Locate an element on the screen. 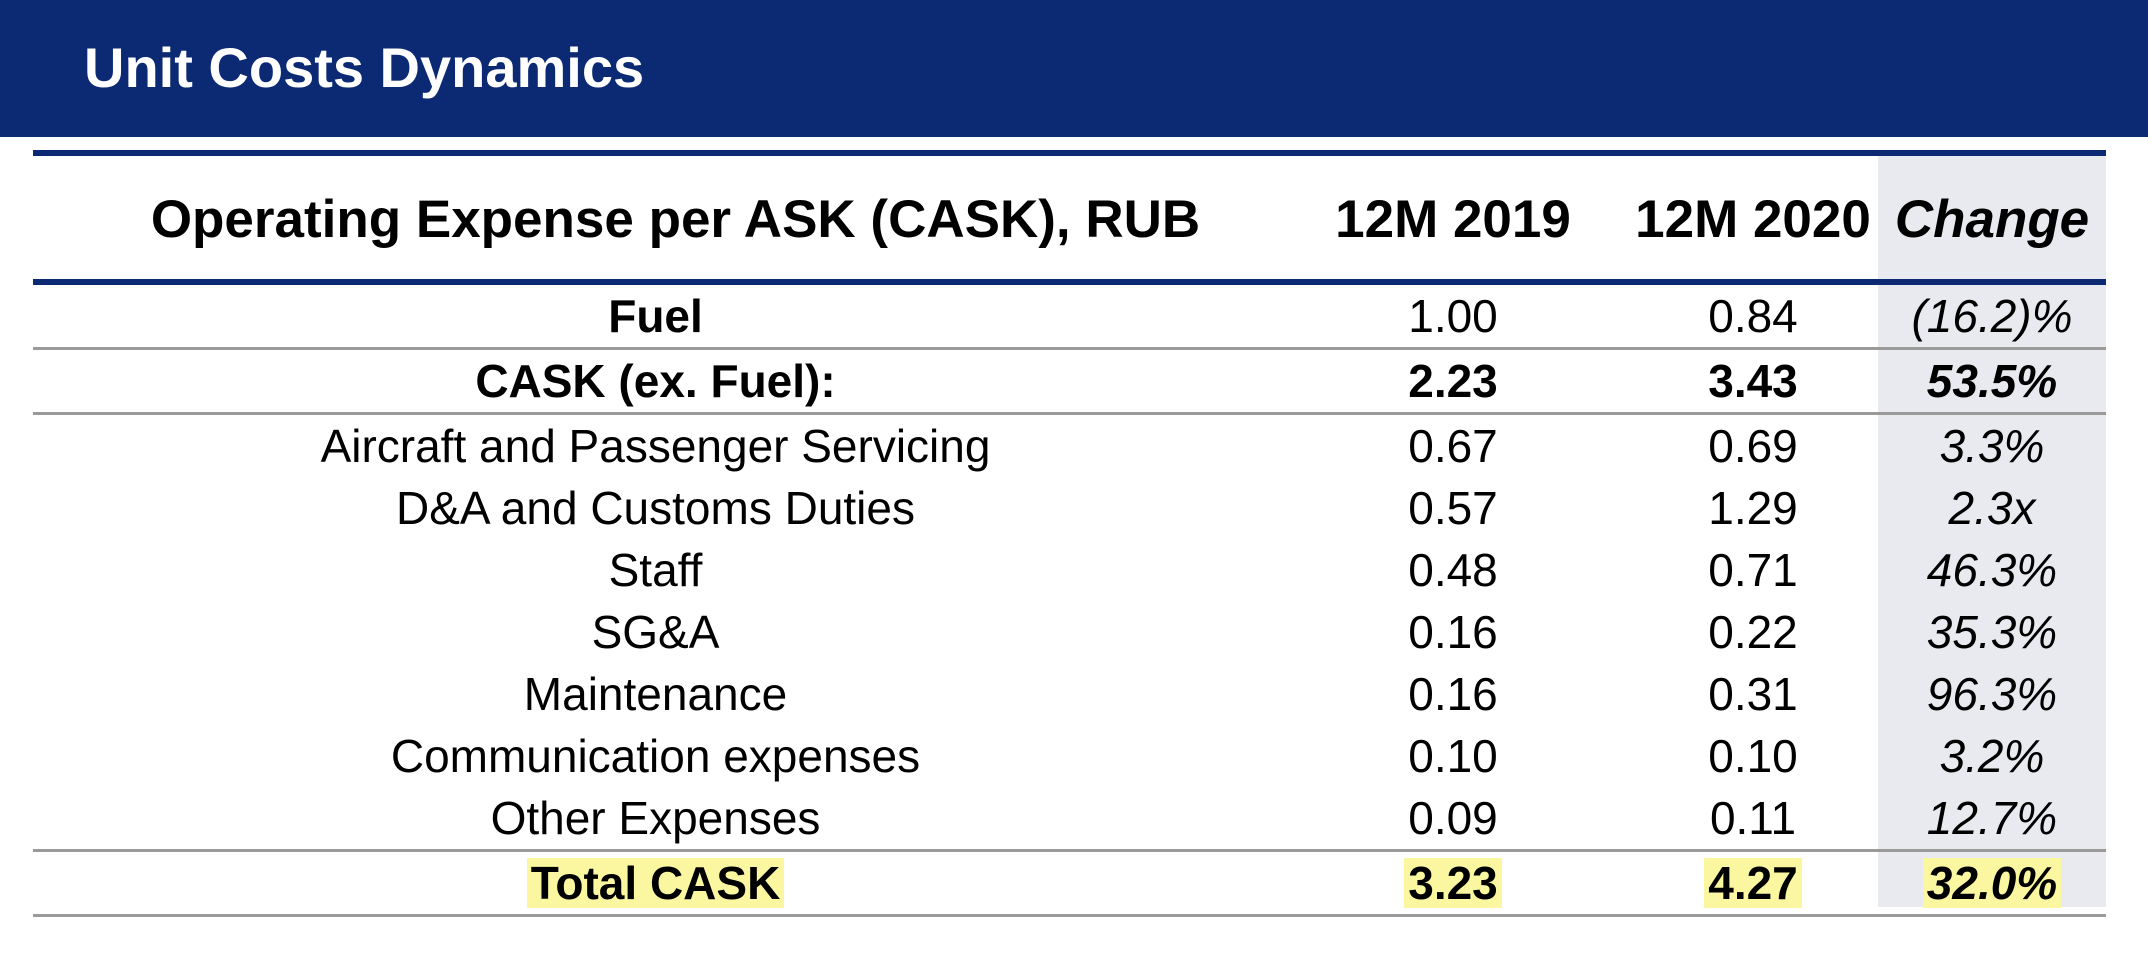 This screenshot has width=2148, height=971. row-value-2019-cell: 3.23 is located at coordinates (1453, 883).